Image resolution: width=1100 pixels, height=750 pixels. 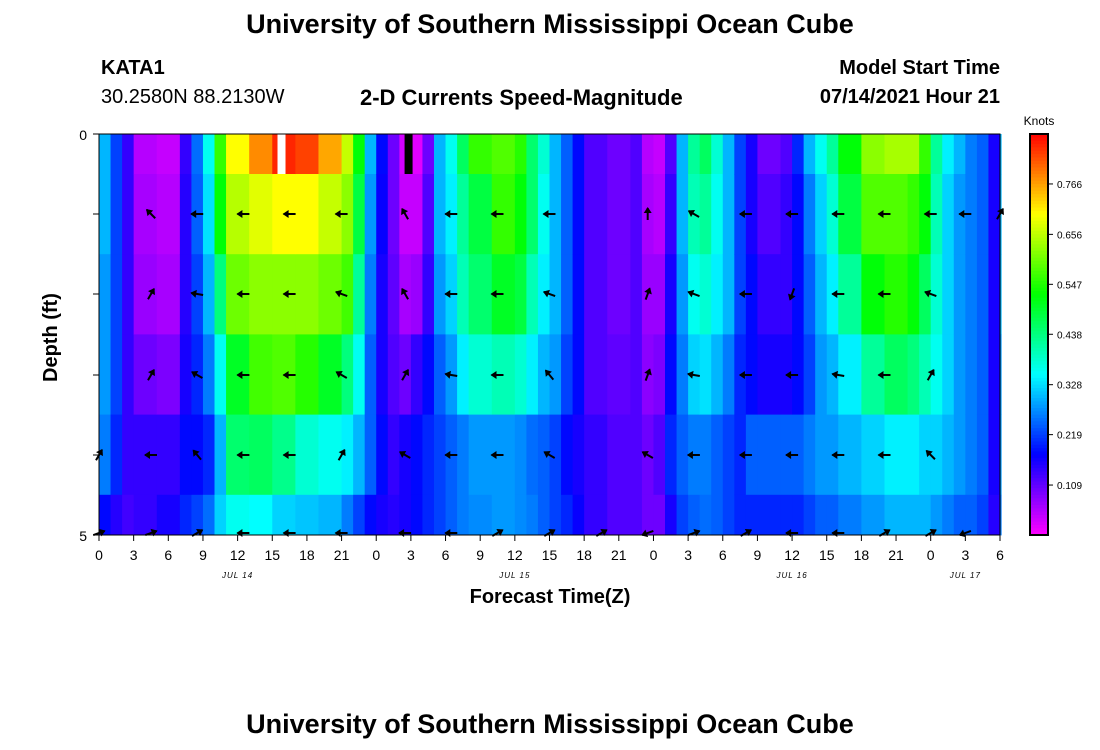 What do you see at coordinates (238, 555) in the screenshot?
I see `x-tick-label: 12` at bounding box center [238, 555].